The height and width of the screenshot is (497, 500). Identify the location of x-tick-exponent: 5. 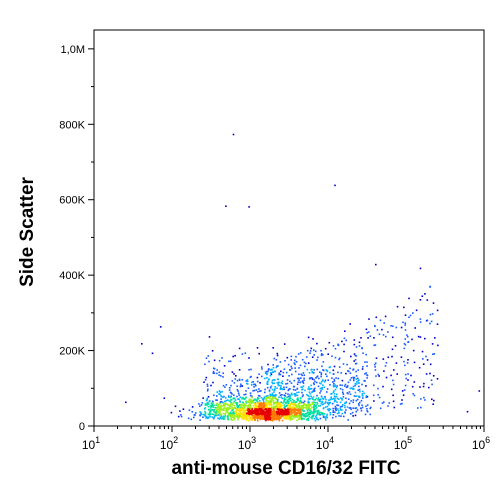
(409, 440).